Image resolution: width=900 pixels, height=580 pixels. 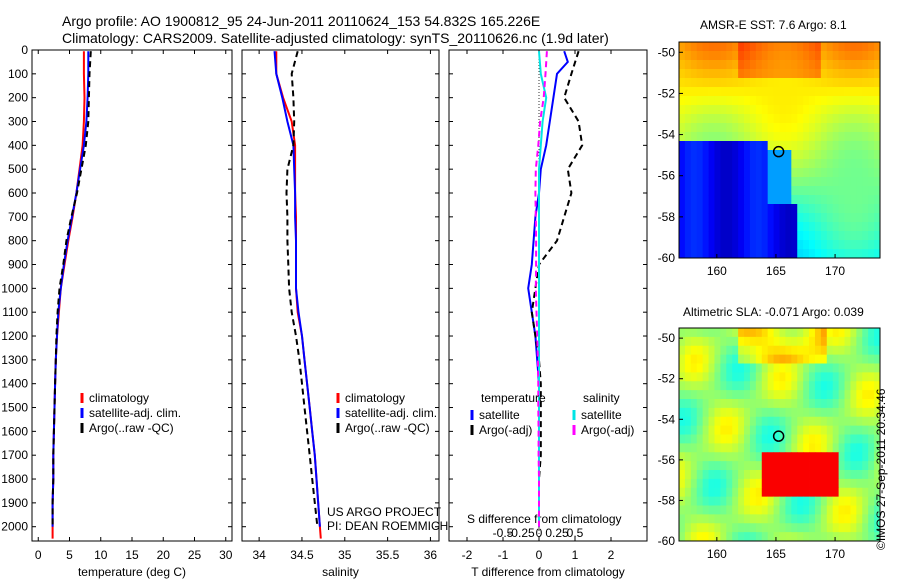 What do you see at coordinates (387, 428) in the screenshot?
I see `legend-label: Argo(..raw -QC)` at bounding box center [387, 428].